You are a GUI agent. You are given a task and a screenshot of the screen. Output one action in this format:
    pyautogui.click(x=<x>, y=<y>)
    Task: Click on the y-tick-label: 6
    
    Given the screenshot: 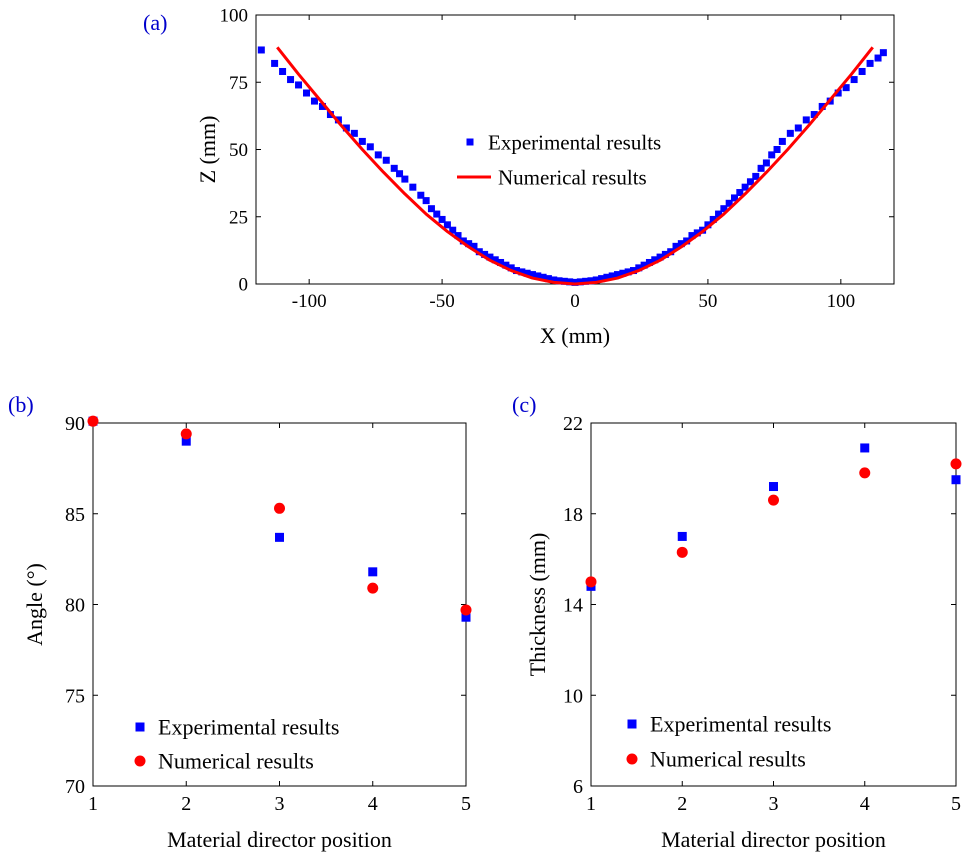 What is the action you would take?
    pyautogui.click(x=578, y=787)
    